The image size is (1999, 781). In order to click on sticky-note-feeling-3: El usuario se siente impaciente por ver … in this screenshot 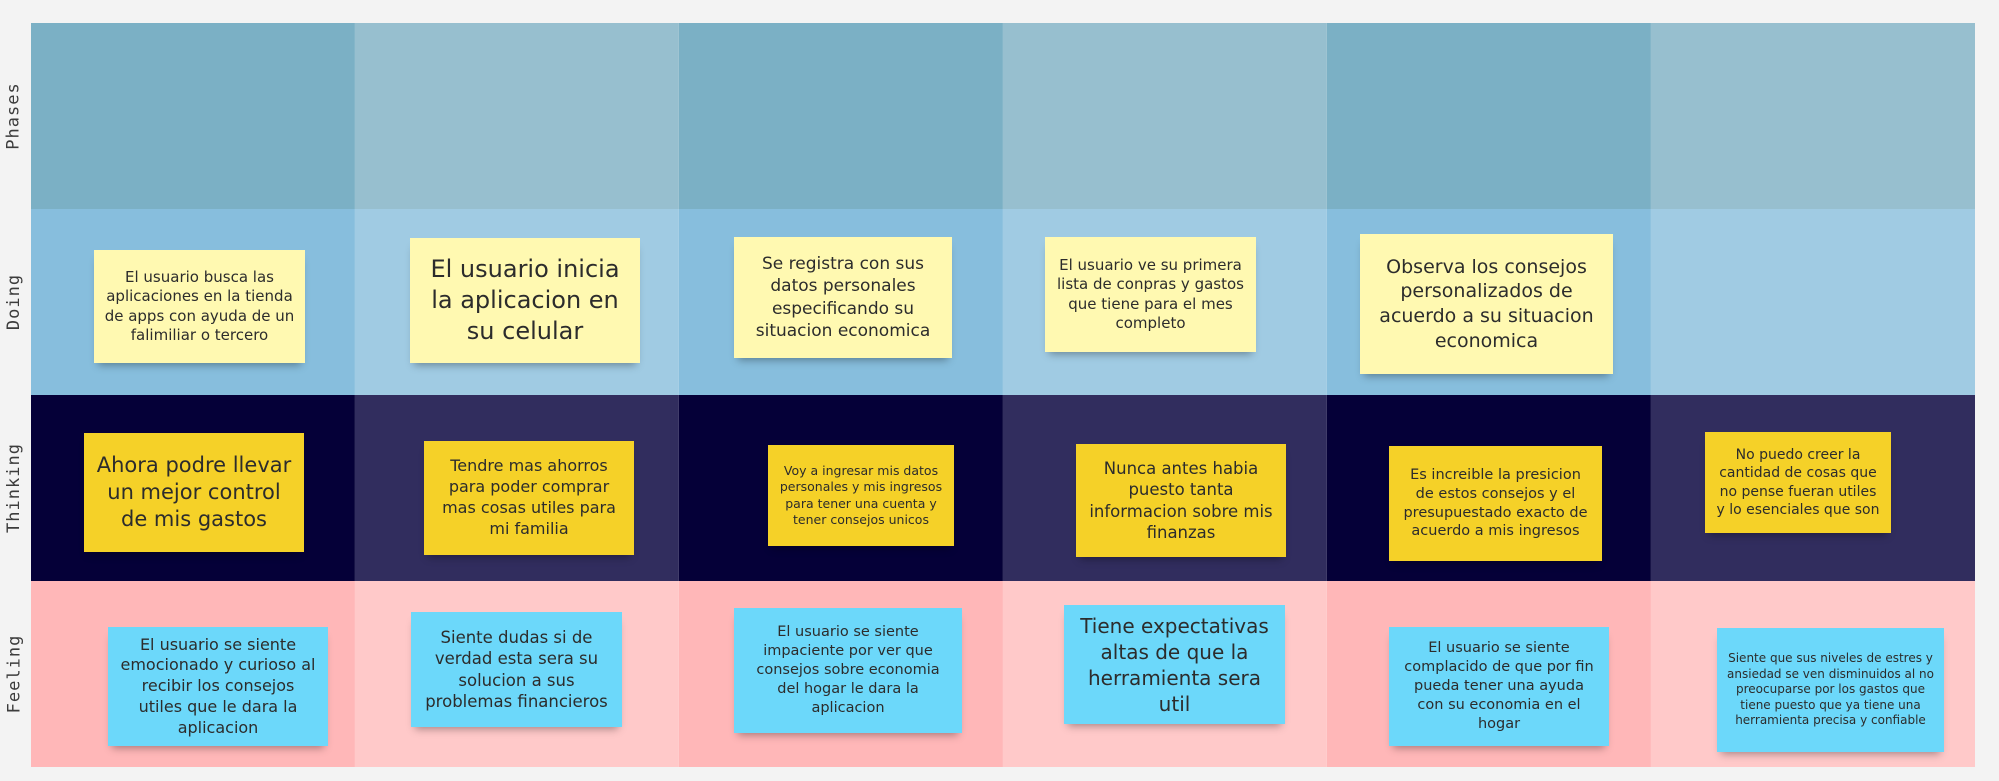, I will do `click(848, 670)`.